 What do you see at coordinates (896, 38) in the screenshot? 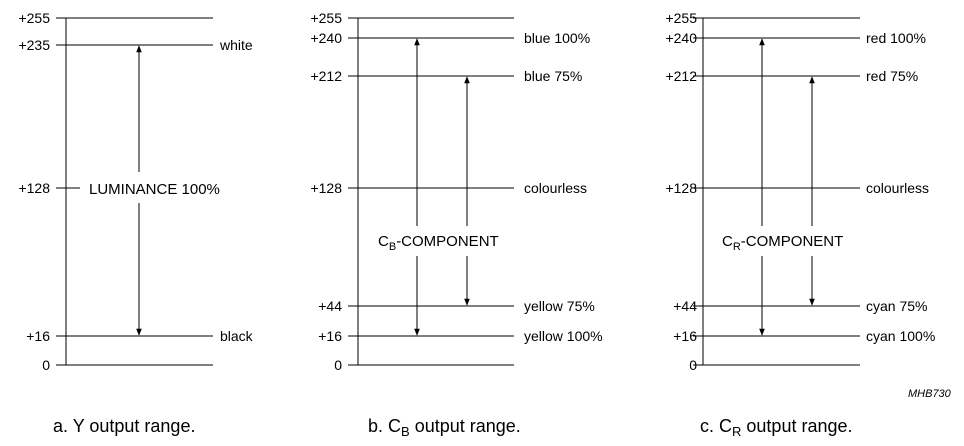
I see `level-label: red 100%` at bounding box center [896, 38].